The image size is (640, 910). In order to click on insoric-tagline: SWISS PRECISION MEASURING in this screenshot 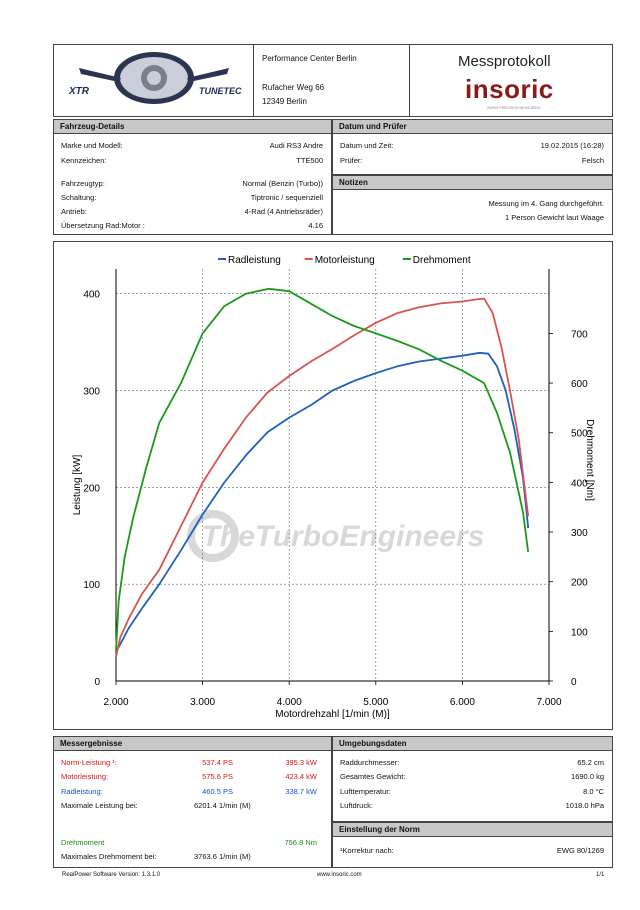, I will do `click(514, 108)`.